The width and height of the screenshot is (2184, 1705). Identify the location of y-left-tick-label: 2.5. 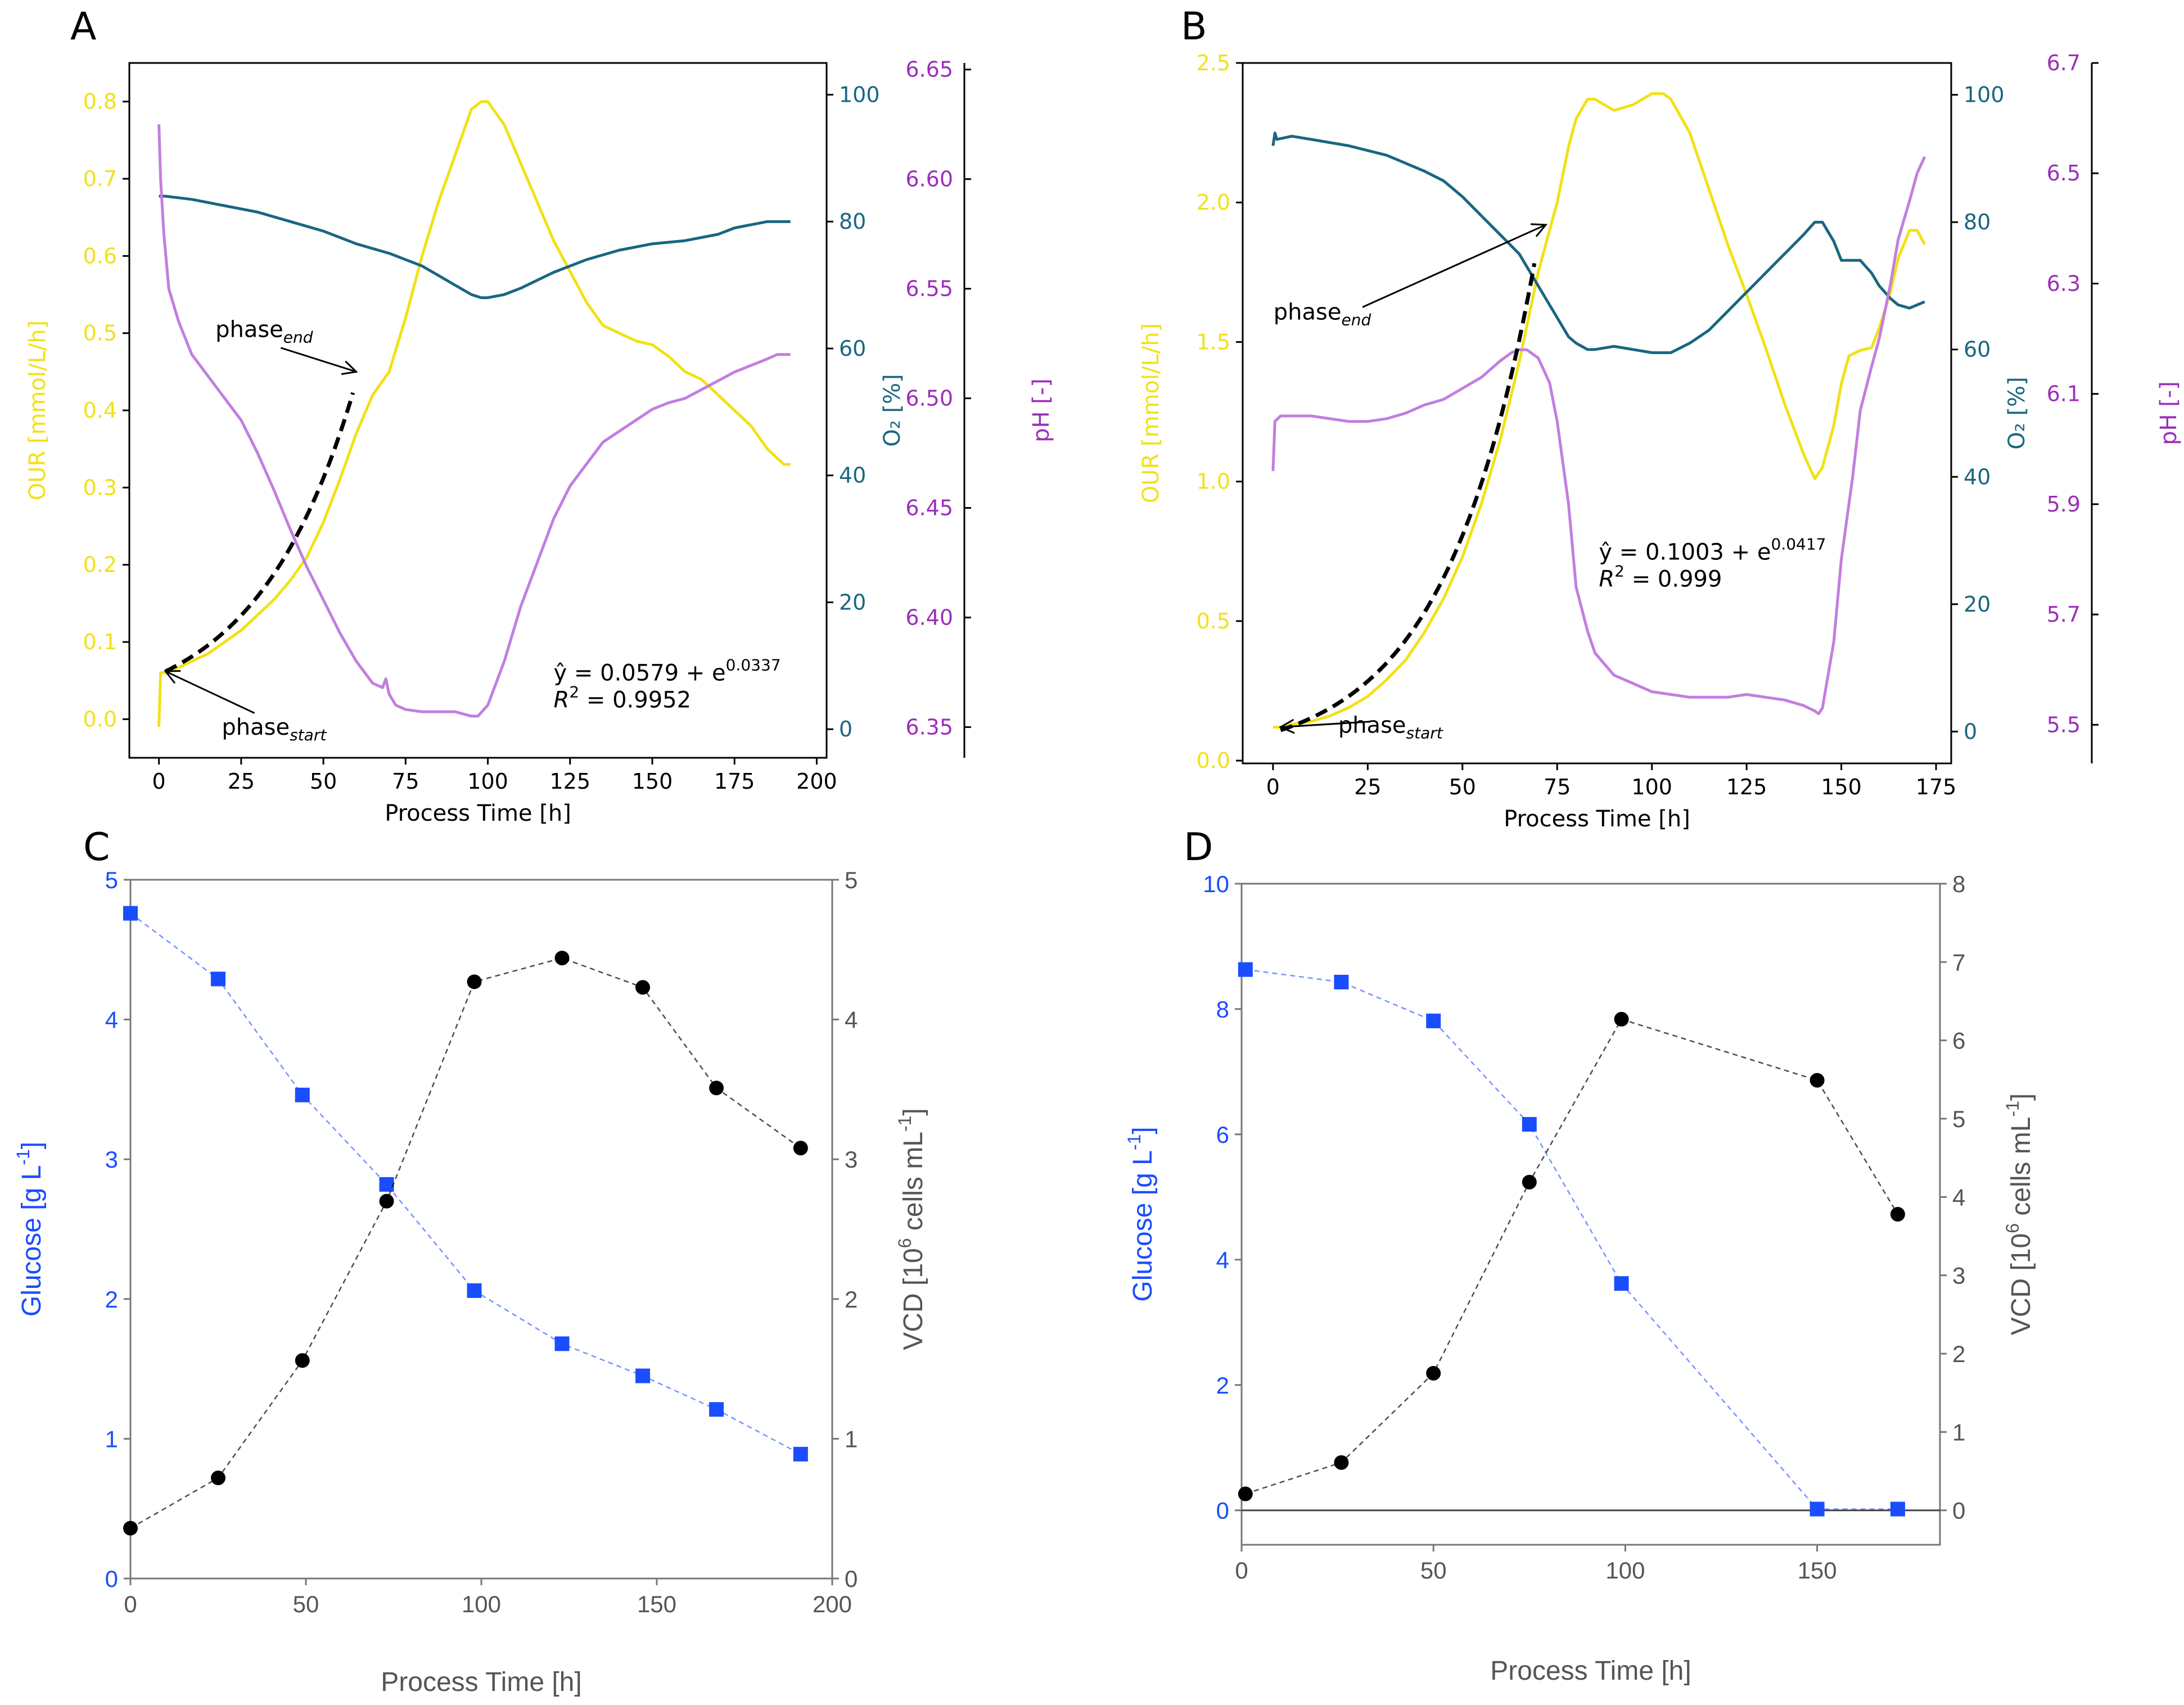
(1213, 63).